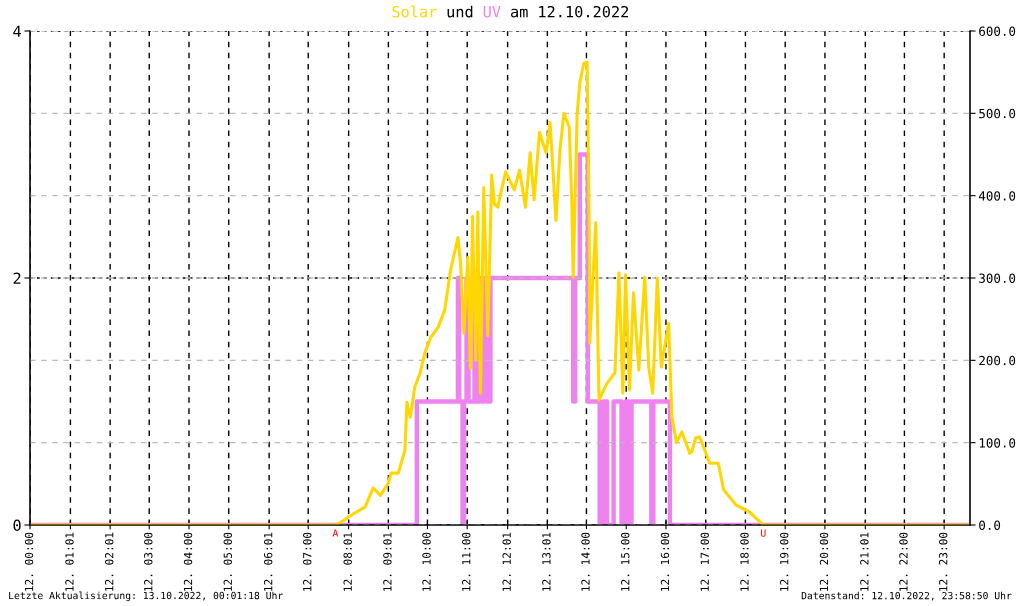 This screenshot has height=606, width=1020. Describe the element at coordinates (704, 561) in the screenshot. I see `x-tick-label: 12. 17:00` at that location.